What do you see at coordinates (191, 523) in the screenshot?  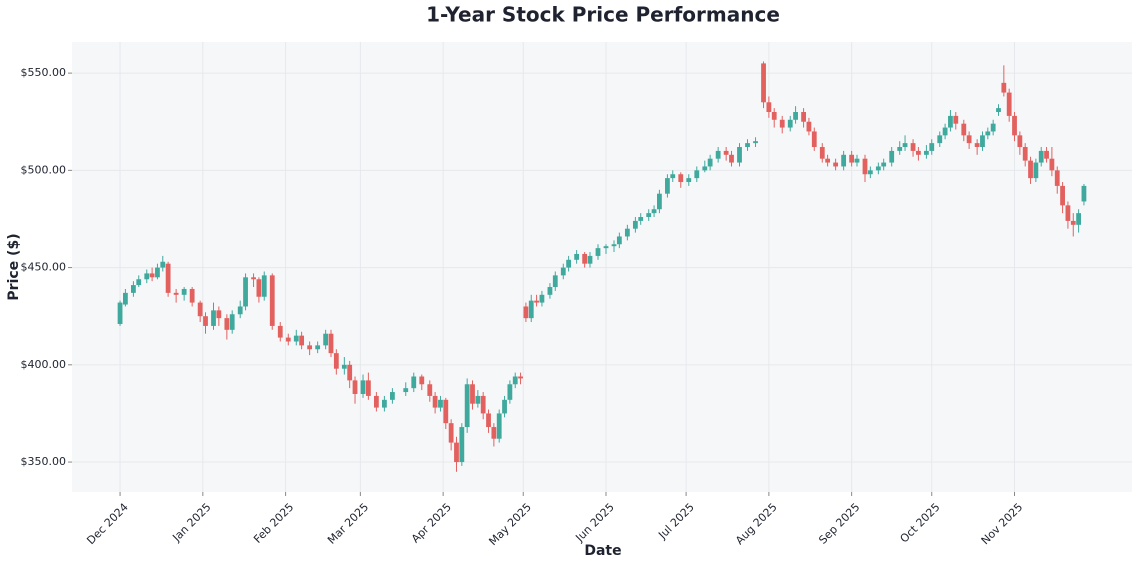 I see `x-tick-label: Jan 2025` at bounding box center [191, 523].